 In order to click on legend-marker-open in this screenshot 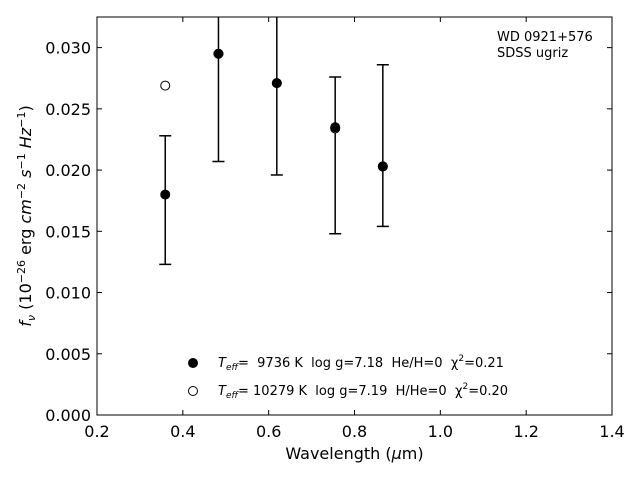, I will do `click(193, 391)`.